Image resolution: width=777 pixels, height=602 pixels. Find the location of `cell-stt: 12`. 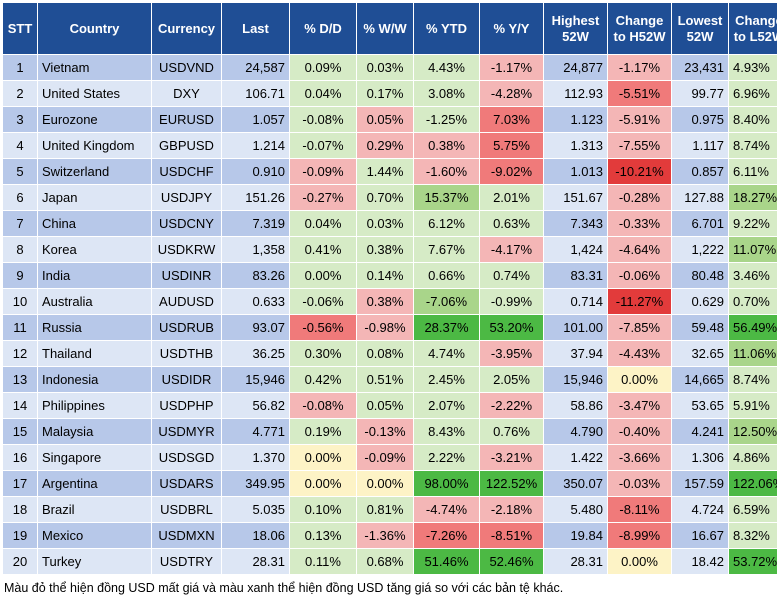

cell-stt: 12 is located at coordinates (20, 353).